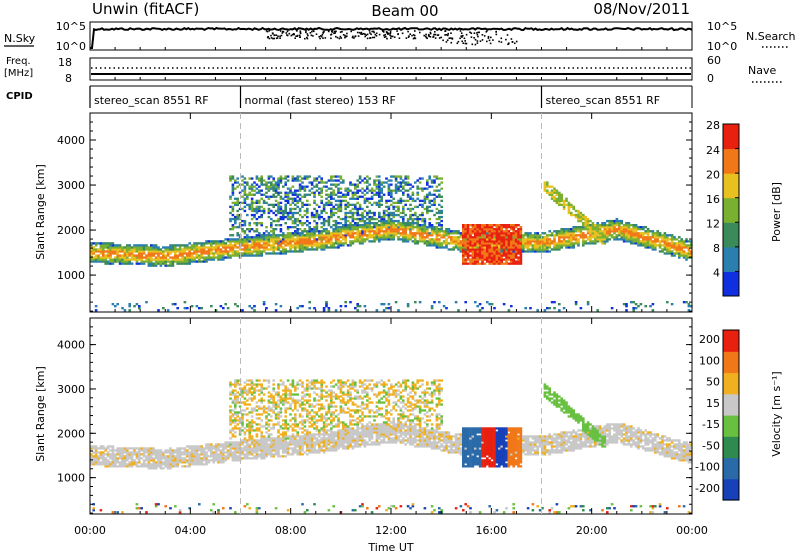  I want to click on nsearch-dots, so click(391, 38).